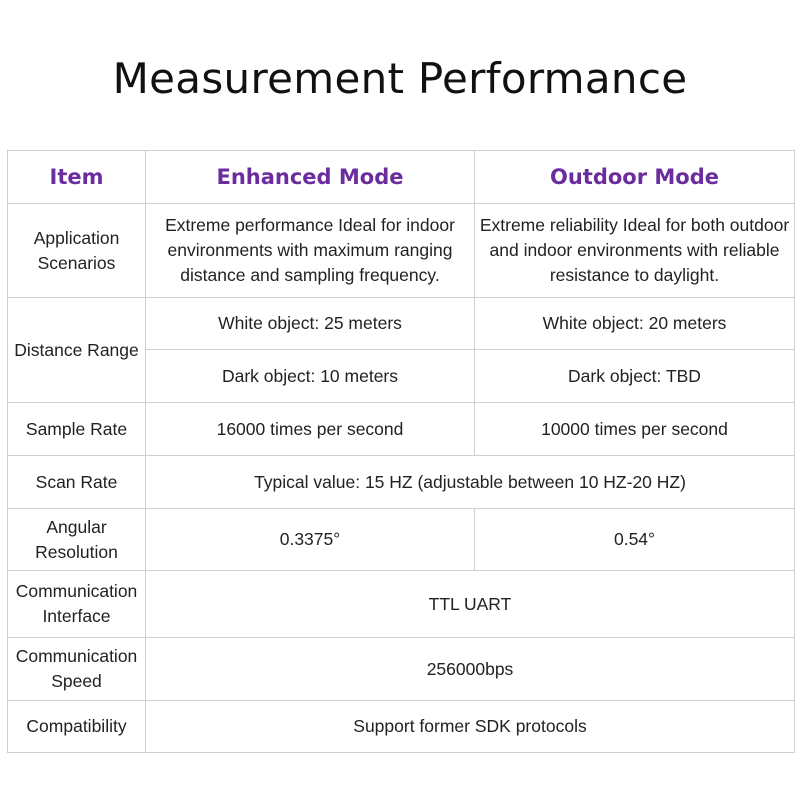 This screenshot has height=800, width=800. What do you see at coordinates (634, 539) in the screenshot?
I see `cell: 0.54°` at bounding box center [634, 539].